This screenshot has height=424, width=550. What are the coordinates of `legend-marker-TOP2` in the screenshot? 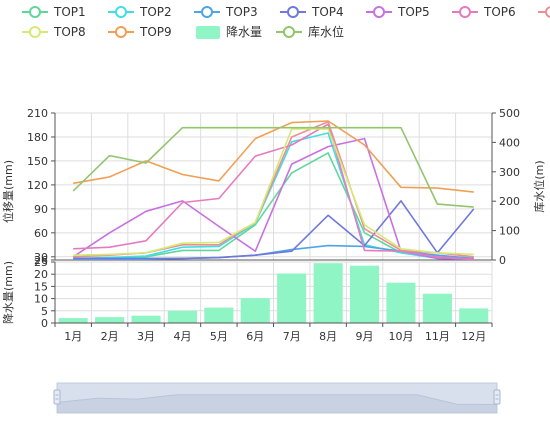 It's located at (121, 12).